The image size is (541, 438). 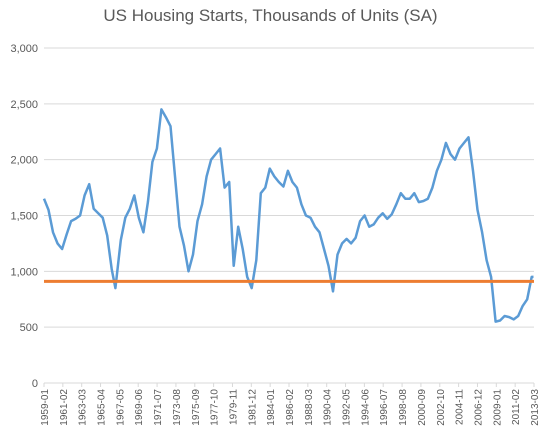 What do you see at coordinates (252, 407) in the screenshot?
I see `x-tick-label: 1981-12` at bounding box center [252, 407].